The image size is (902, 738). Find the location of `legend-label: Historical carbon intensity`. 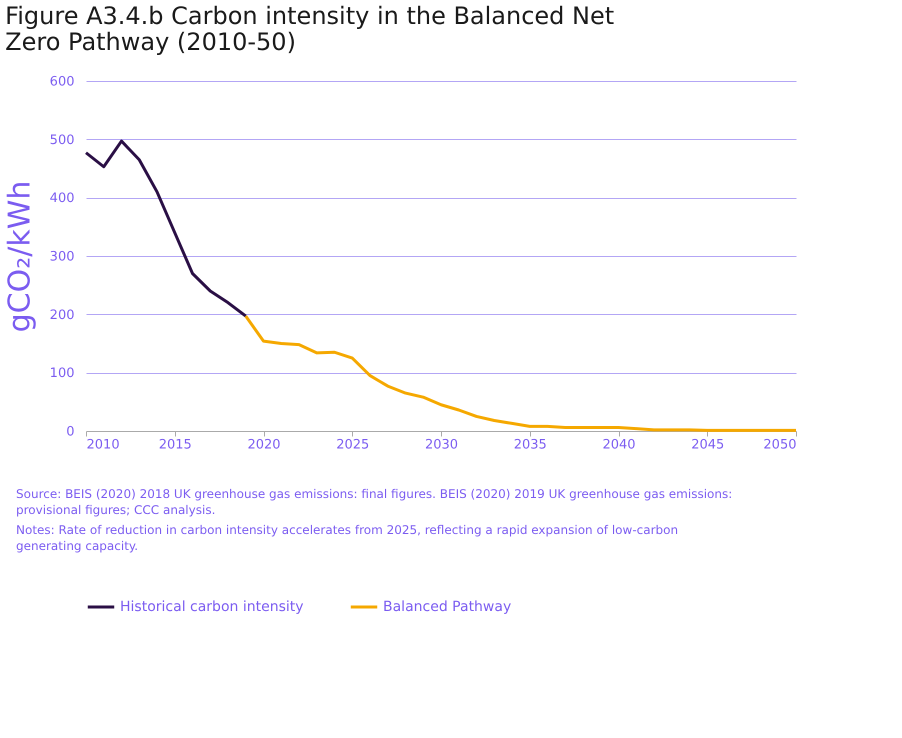

legend-label: Historical carbon intensity is located at coordinates (212, 607).